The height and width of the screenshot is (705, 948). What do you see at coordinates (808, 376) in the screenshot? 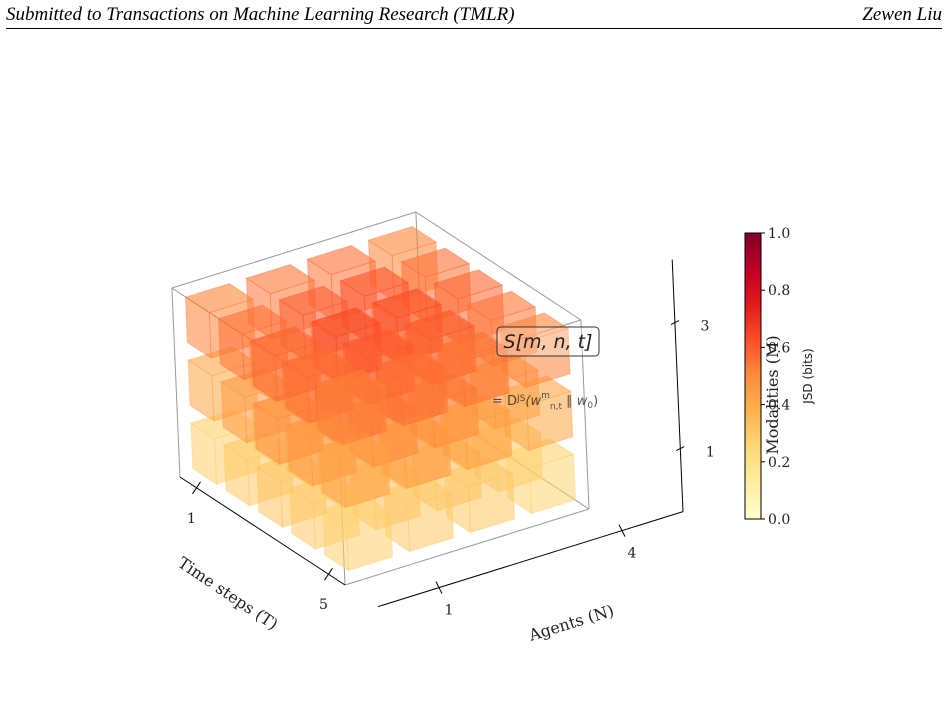
I see `colorbar-label: JSD (bits)` at bounding box center [808, 376].